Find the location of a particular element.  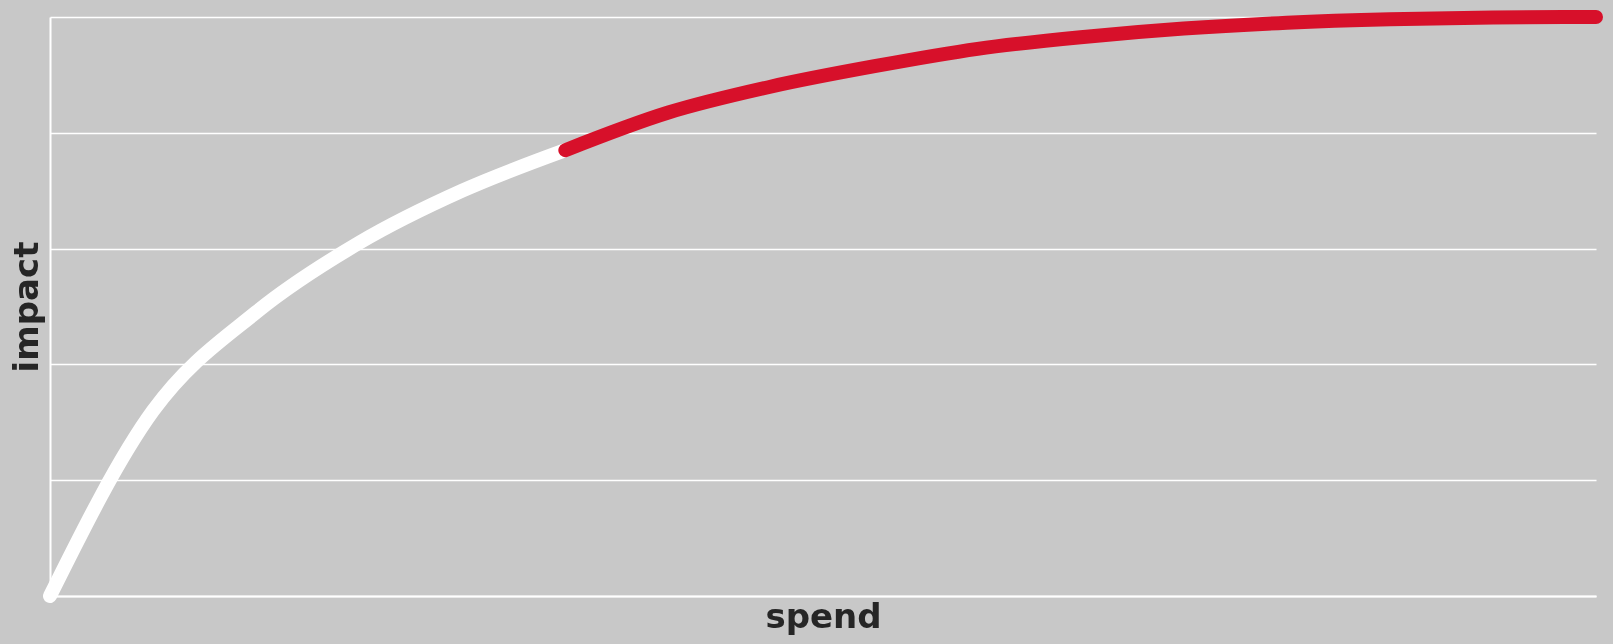

y-axis-title: impact is located at coordinates (25, 307).